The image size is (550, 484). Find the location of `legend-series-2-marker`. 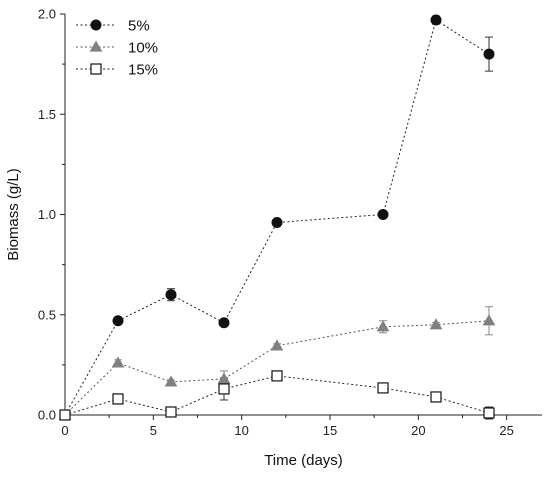

legend-series-2-marker is located at coordinates (96, 46).